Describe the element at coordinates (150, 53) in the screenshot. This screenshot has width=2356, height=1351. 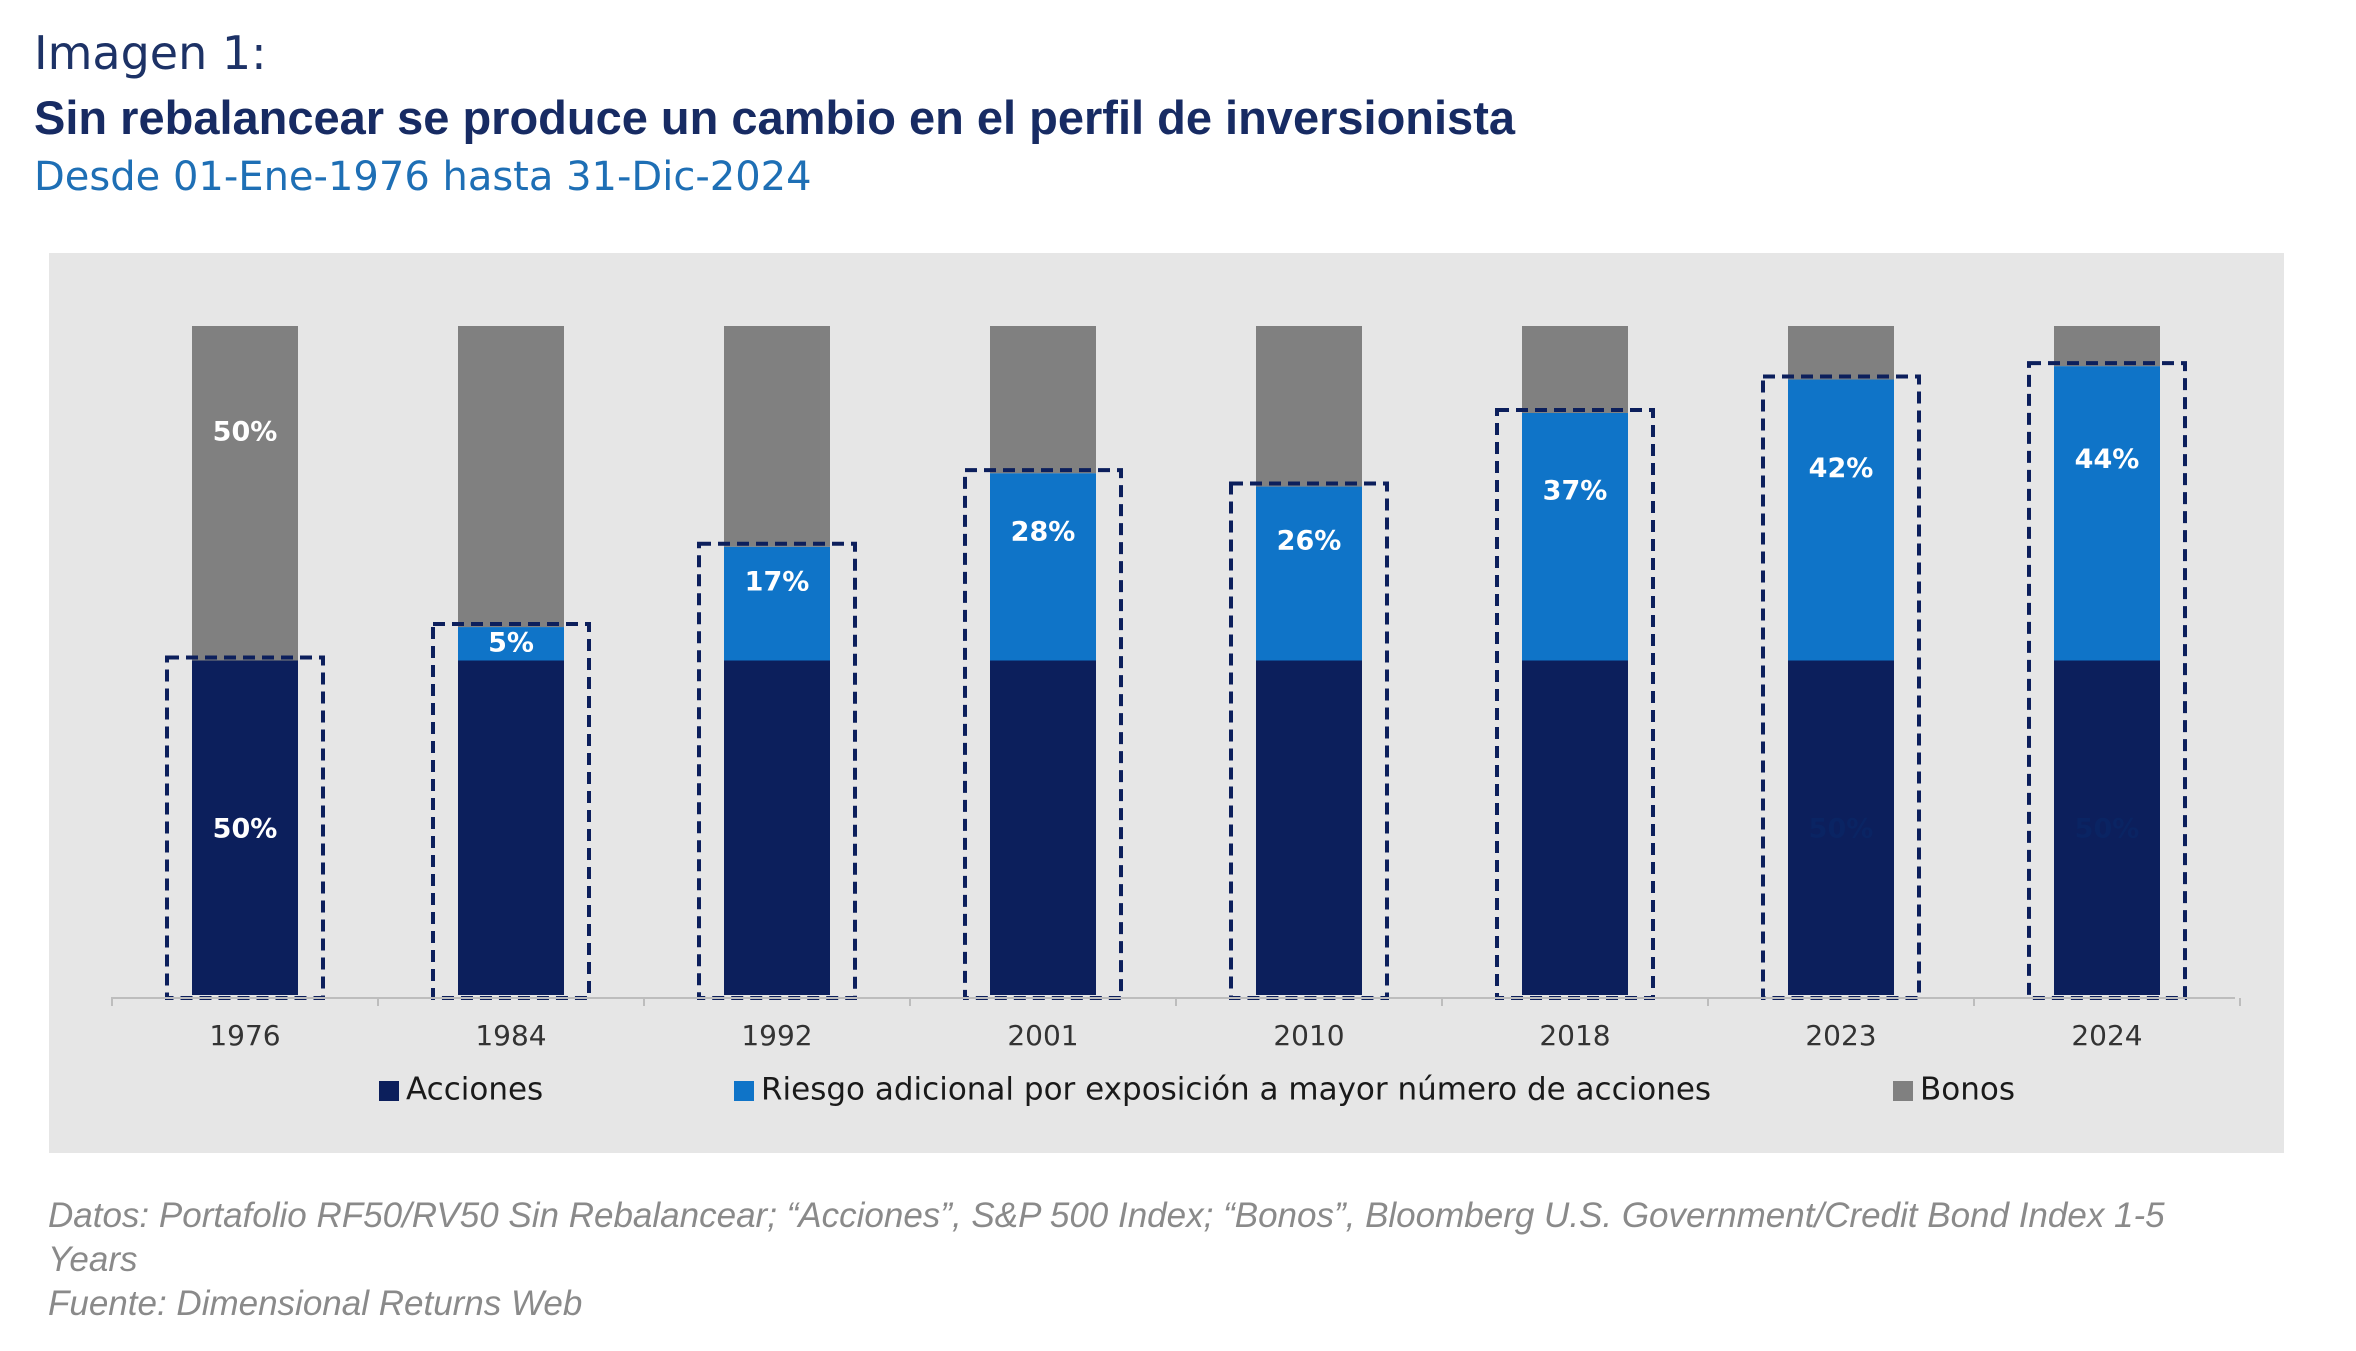
I see `figure-label: Imagen 1:` at that location.